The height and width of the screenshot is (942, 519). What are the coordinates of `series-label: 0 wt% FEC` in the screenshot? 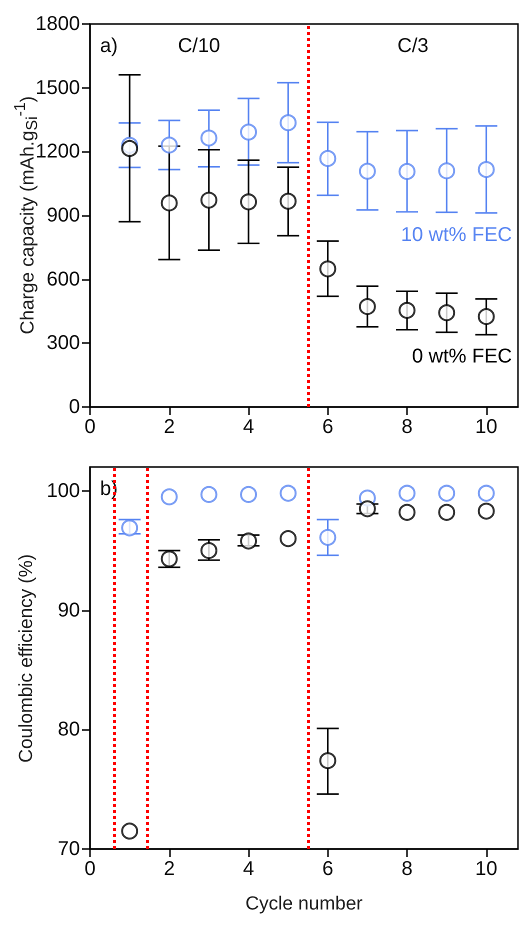 It's located at (462, 357).